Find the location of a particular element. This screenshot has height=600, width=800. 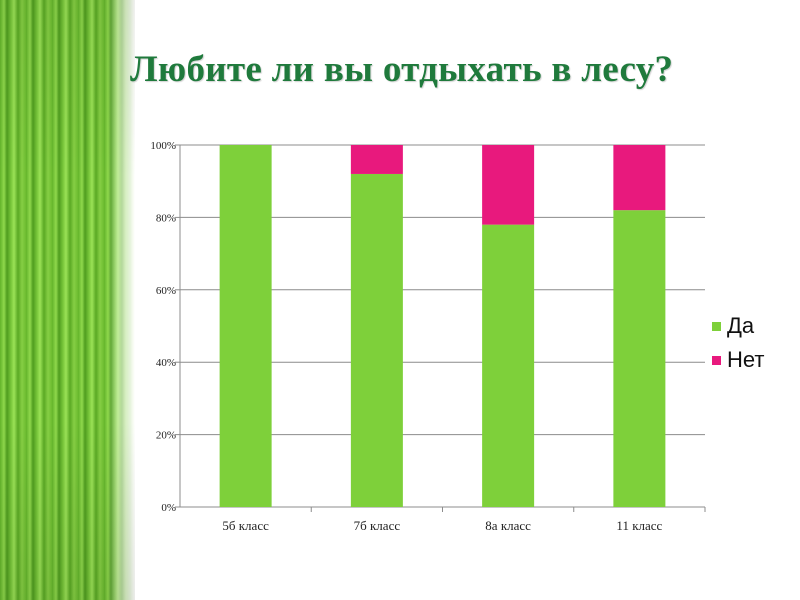

x-category-label: 11 класс is located at coordinates (639, 525).